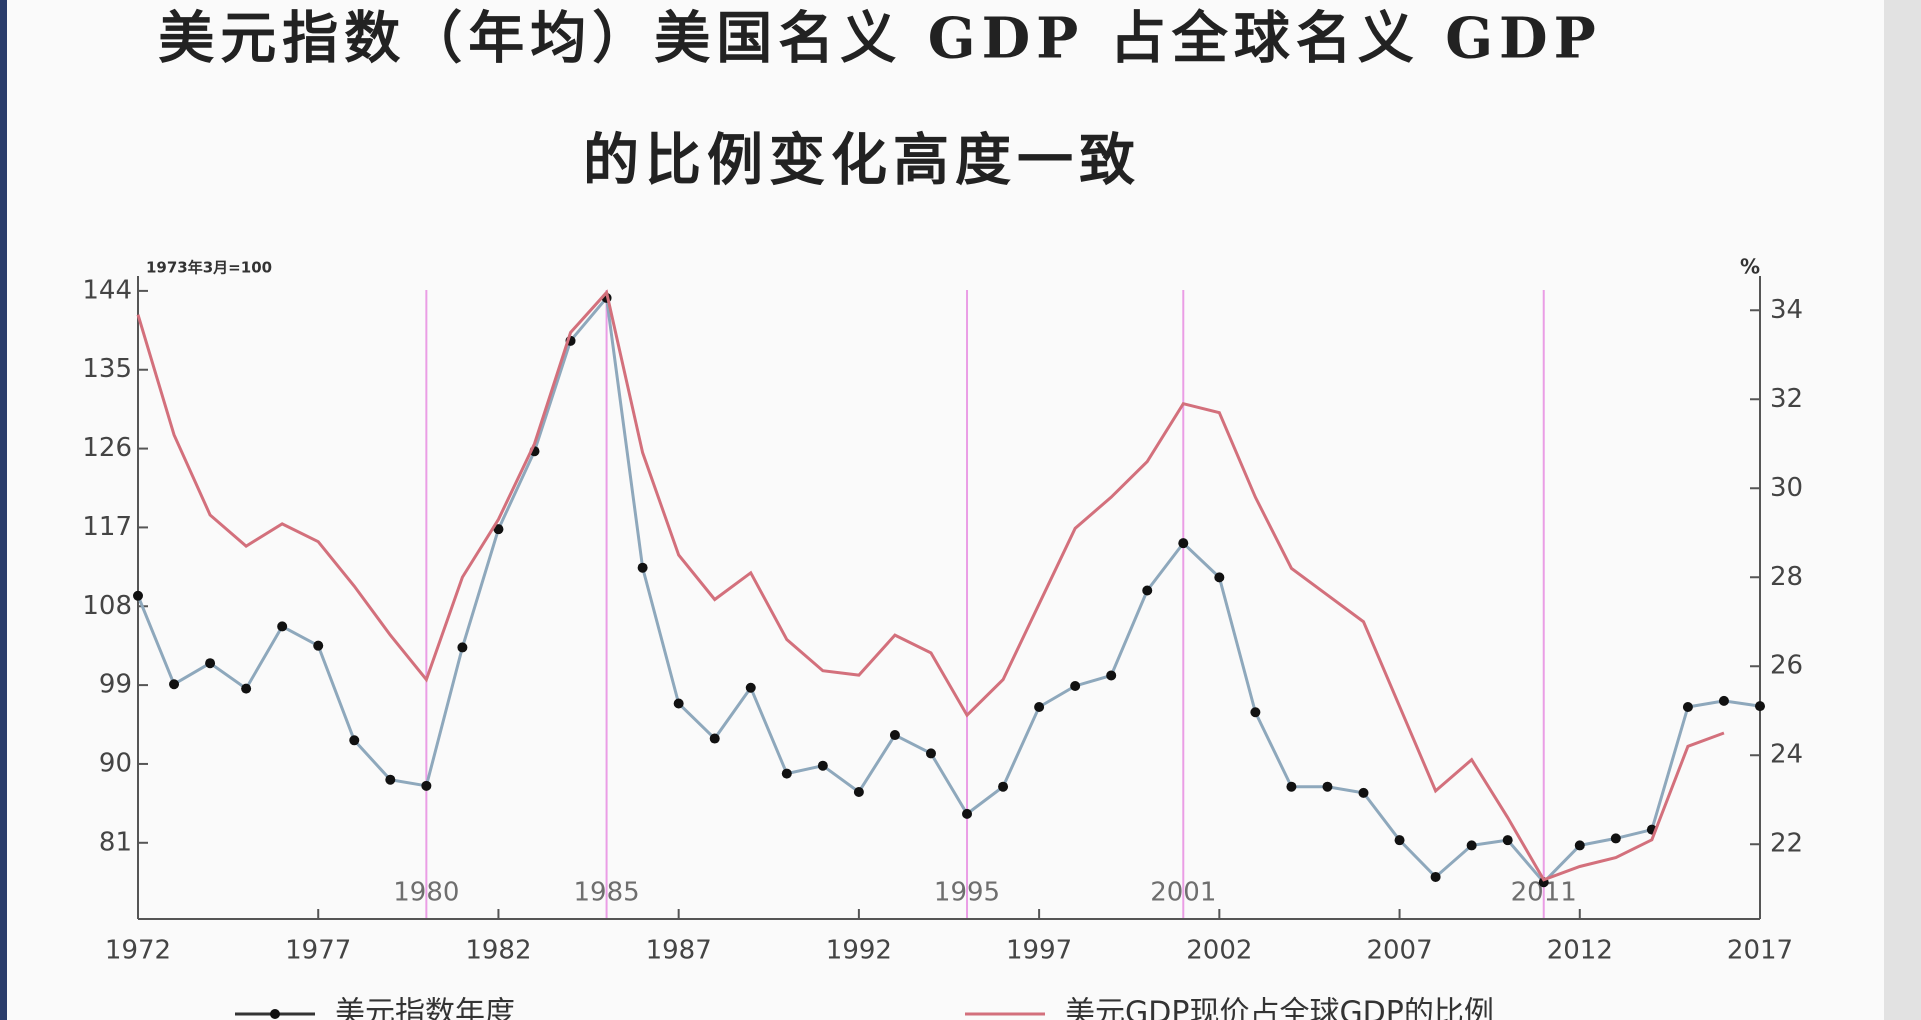 Image resolution: width=1921 pixels, height=1020 pixels. I want to click on y-tick-label: 81, so click(115, 842).